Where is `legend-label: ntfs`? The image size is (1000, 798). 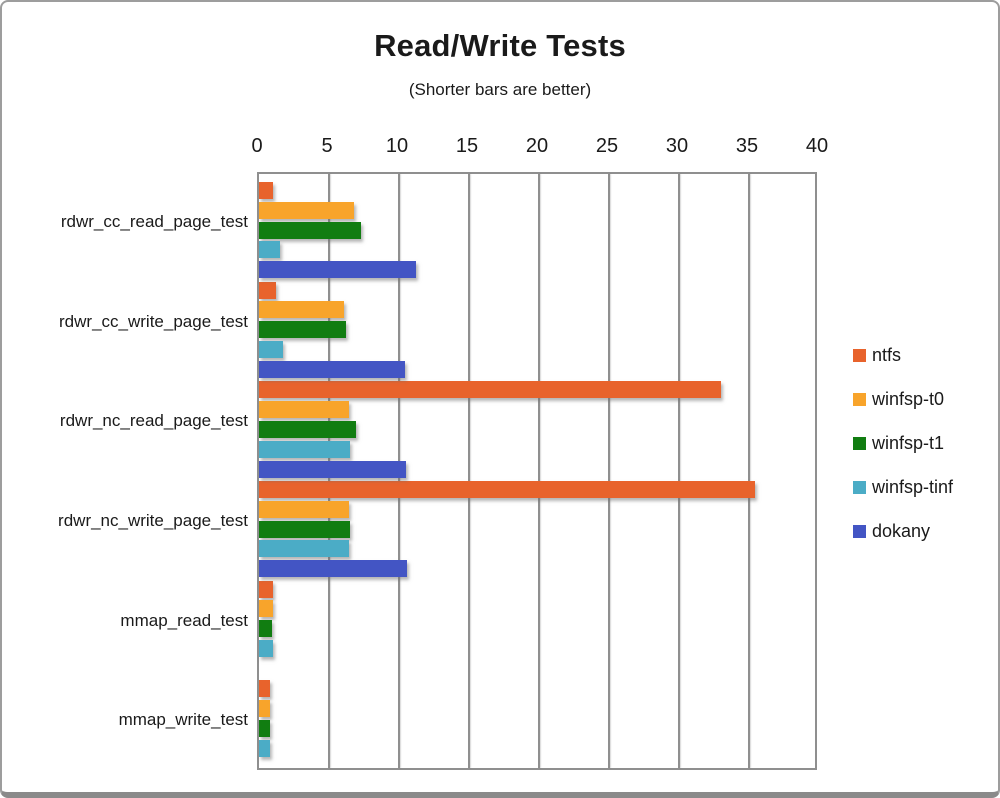 legend-label: ntfs is located at coordinates (887, 355).